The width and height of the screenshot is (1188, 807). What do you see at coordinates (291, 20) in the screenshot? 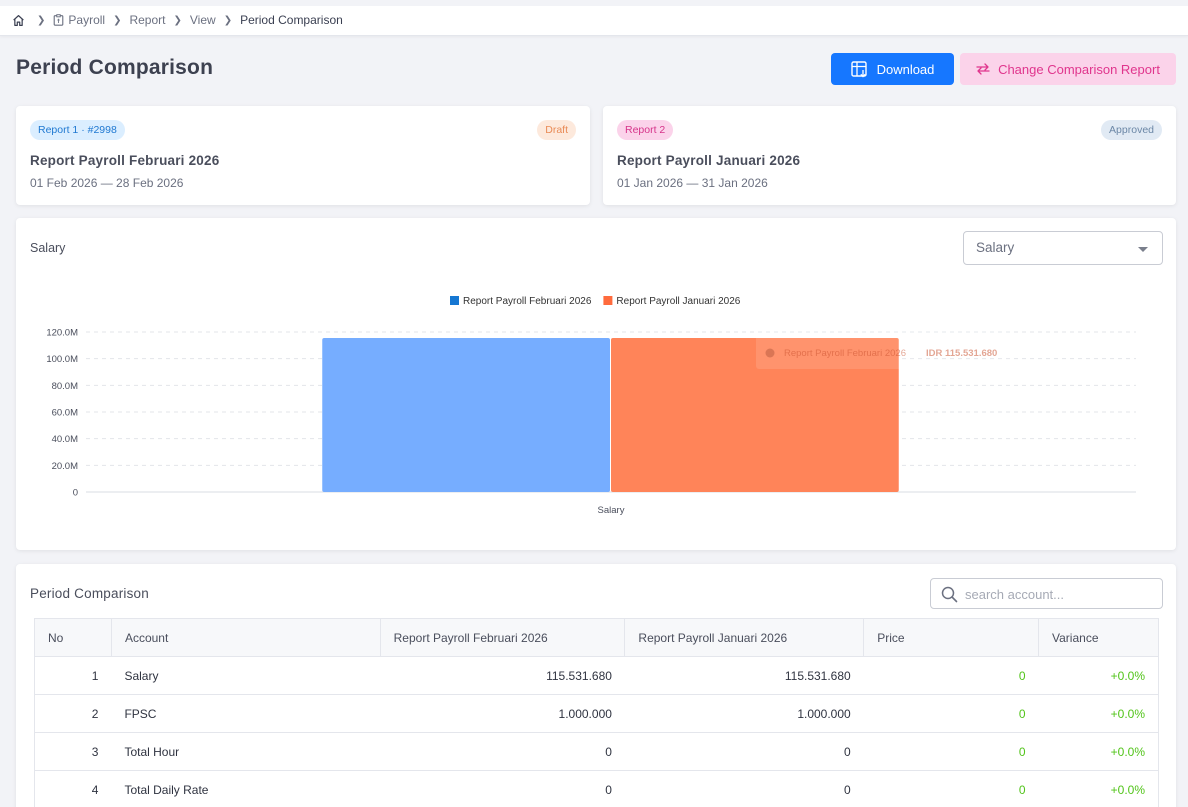
I see `breadcrumb-current: Period Comparison` at bounding box center [291, 20].